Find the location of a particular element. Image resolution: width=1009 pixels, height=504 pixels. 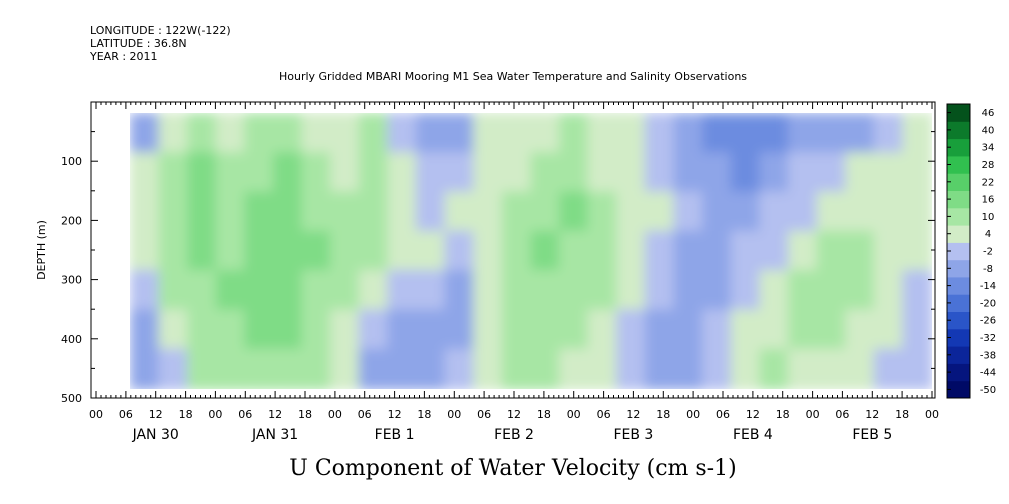

colorbar-label: -26 is located at coordinates (988, 321).